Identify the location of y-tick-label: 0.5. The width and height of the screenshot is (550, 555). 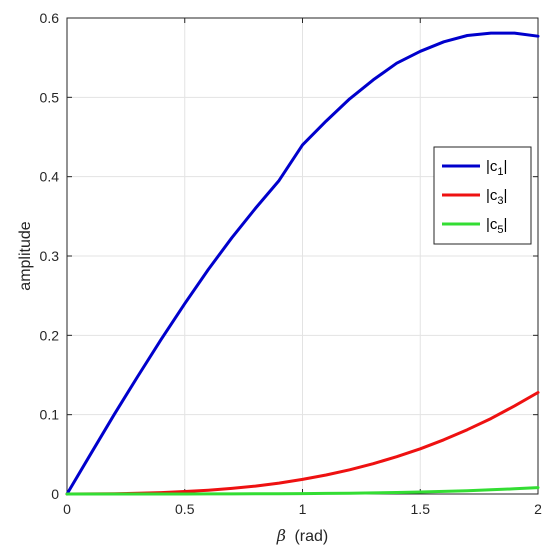
(50, 97).